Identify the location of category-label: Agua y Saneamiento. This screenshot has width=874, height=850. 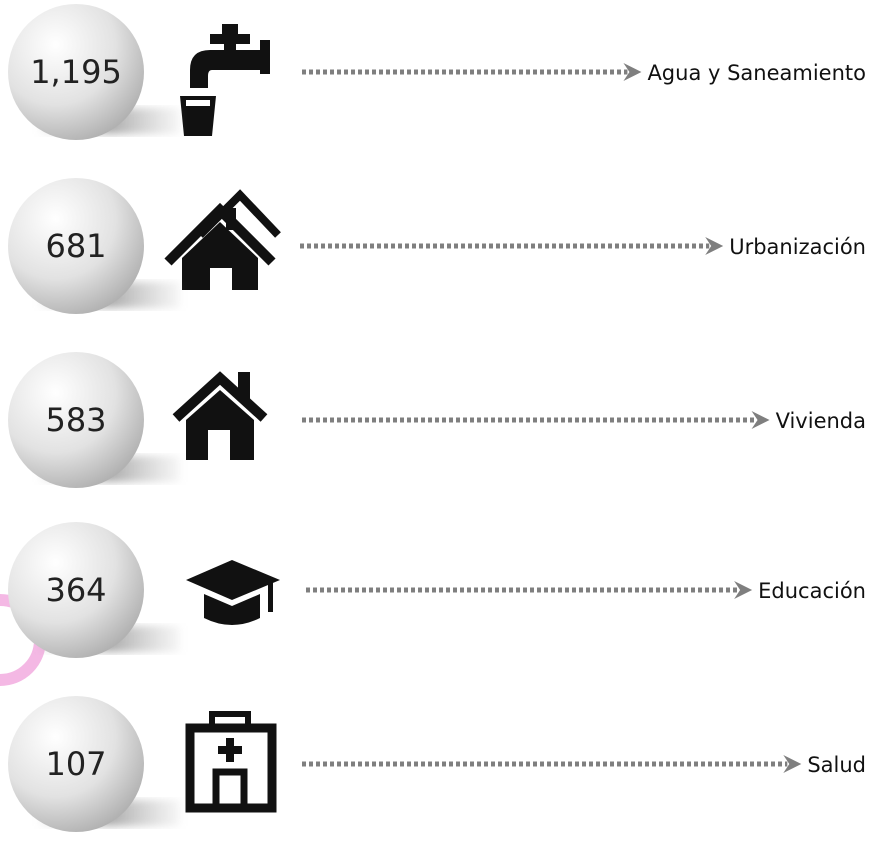
(756, 73).